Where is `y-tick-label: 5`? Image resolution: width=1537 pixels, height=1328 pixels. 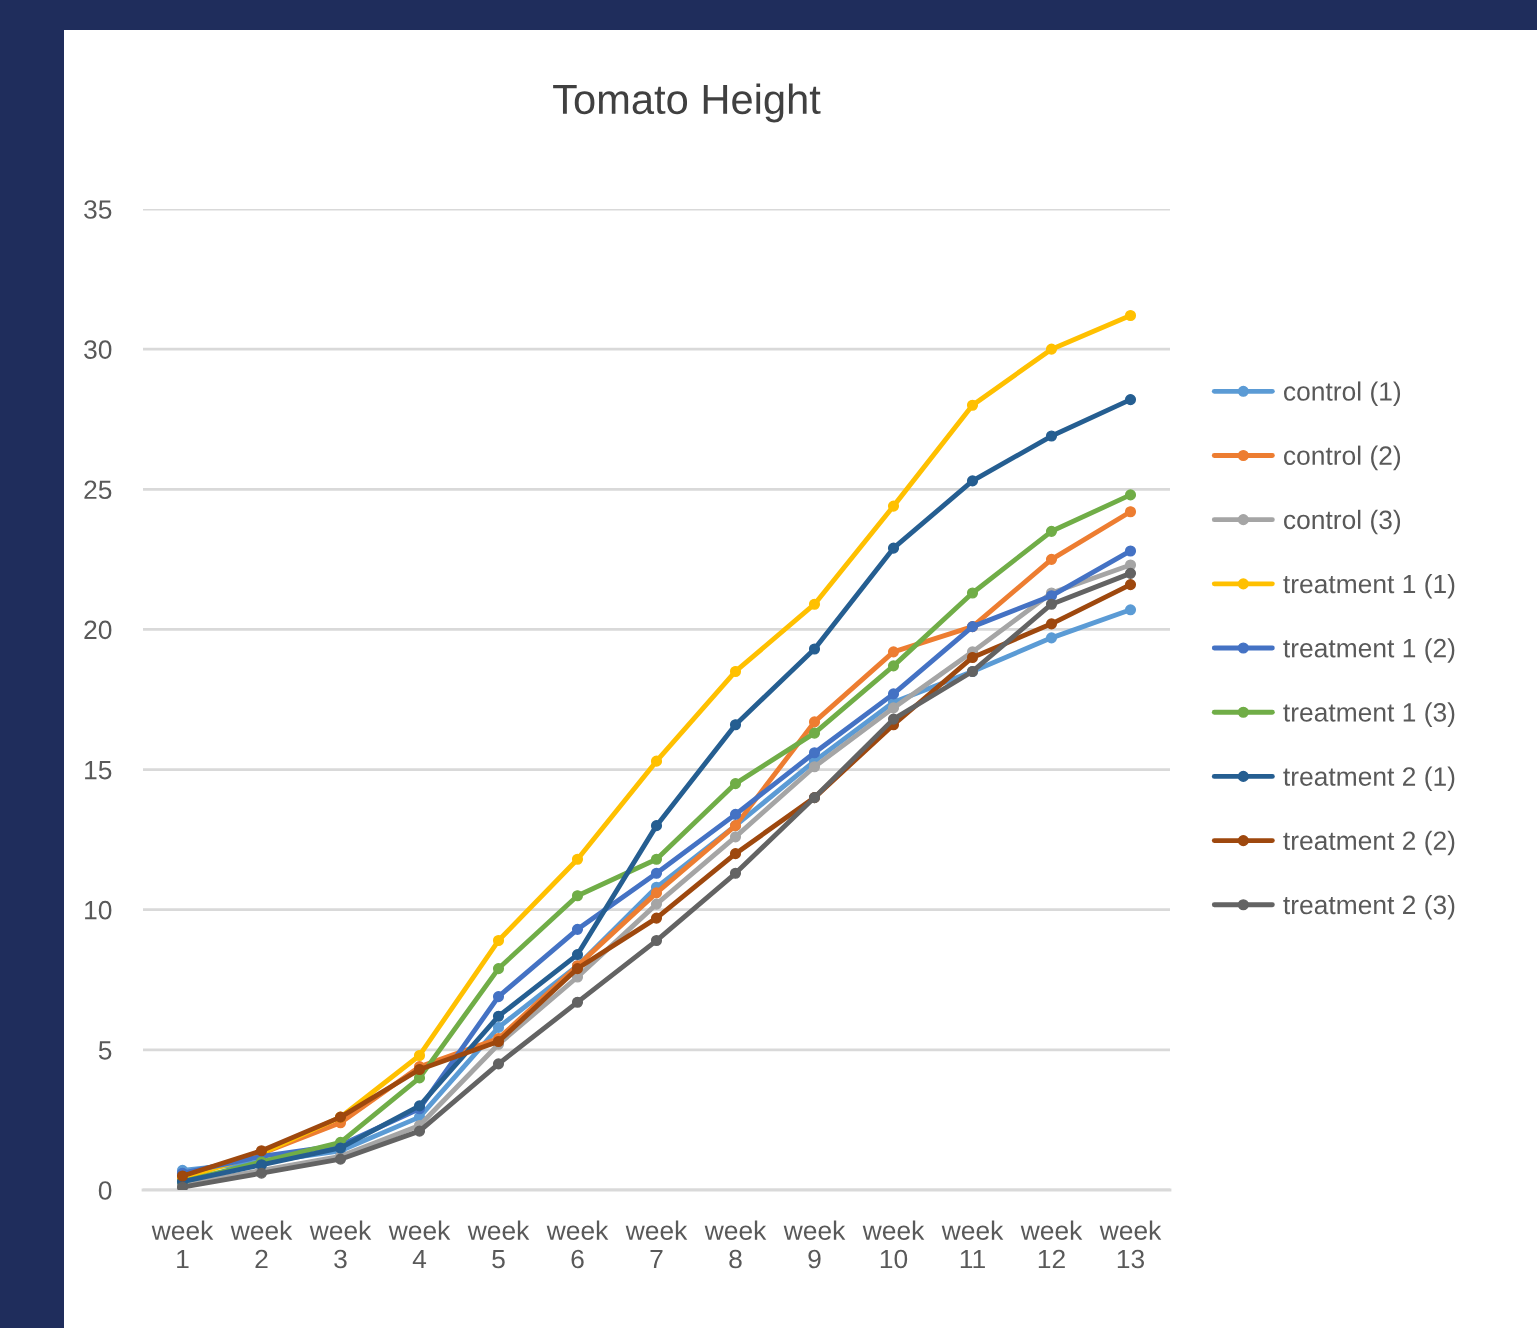 y-tick-label: 5 is located at coordinates (105, 1050).